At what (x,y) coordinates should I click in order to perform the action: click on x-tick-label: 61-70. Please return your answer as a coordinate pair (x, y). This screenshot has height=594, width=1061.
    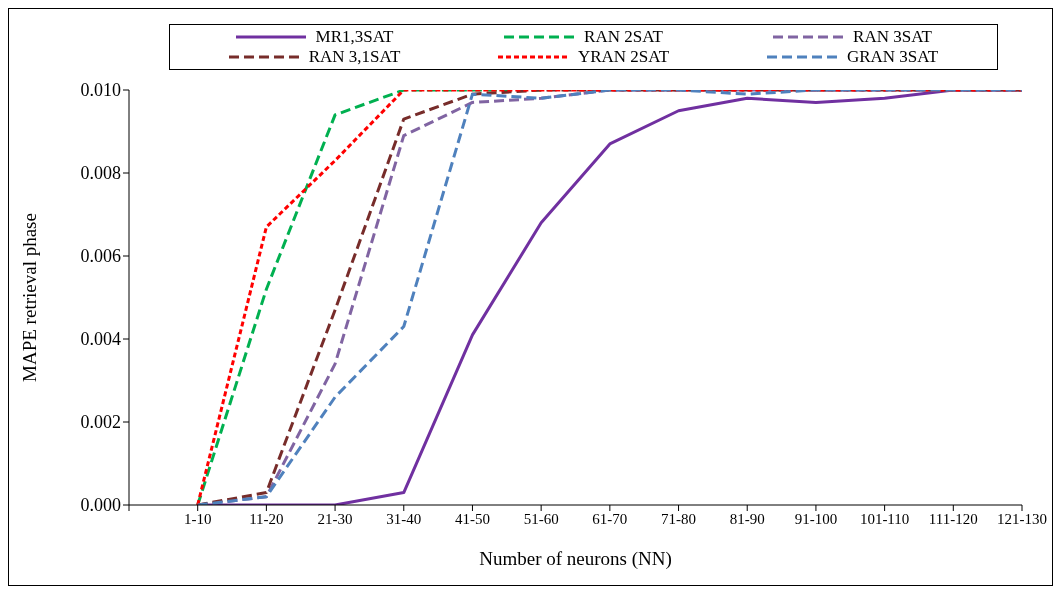
    Looking at the image, I should click on (610, 518).